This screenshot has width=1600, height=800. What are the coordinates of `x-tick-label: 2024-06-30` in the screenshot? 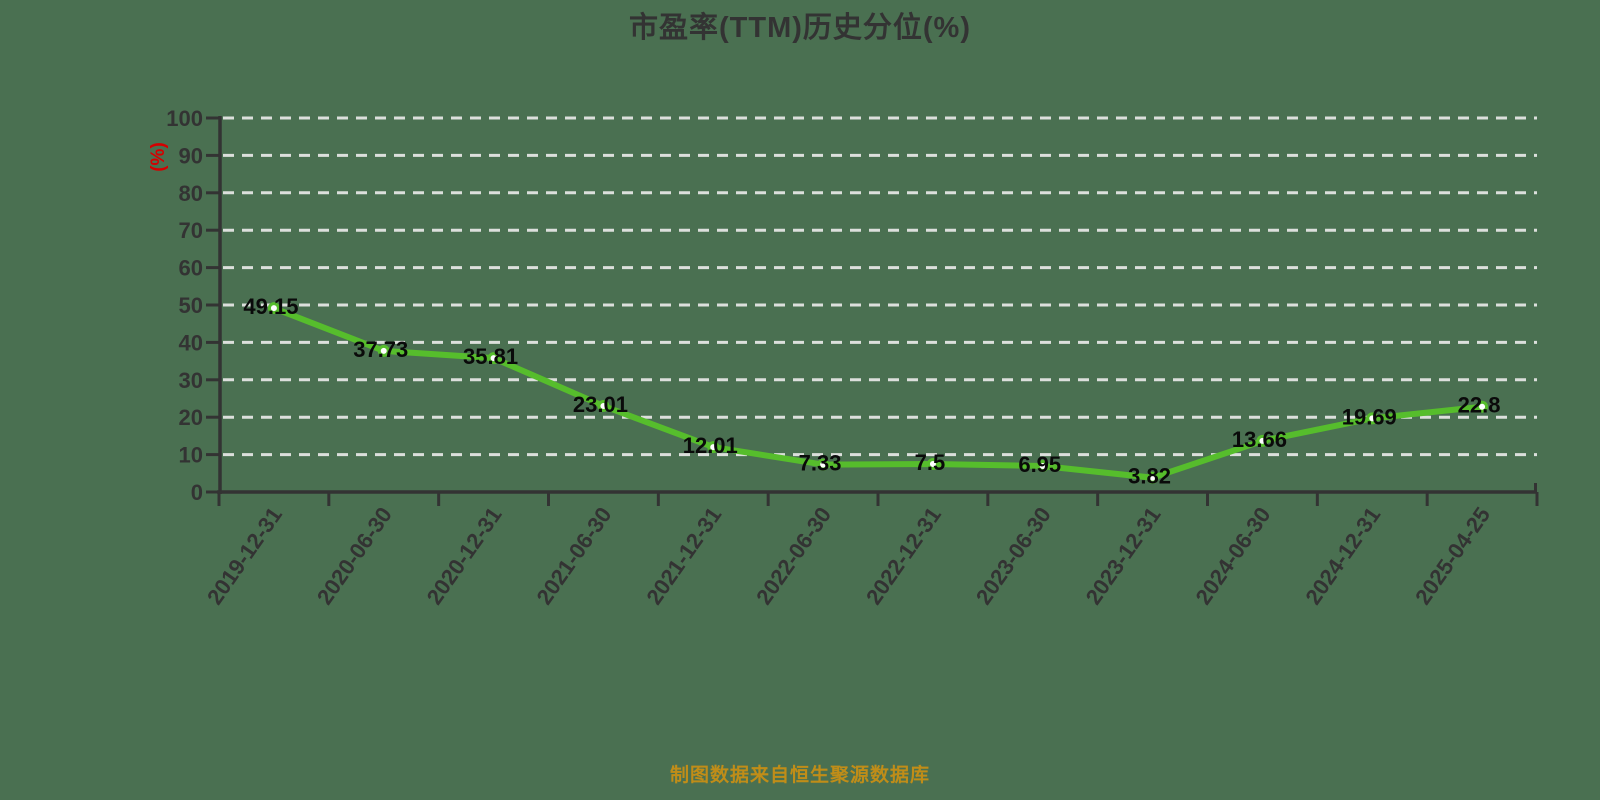 It's located at (1232, 556).